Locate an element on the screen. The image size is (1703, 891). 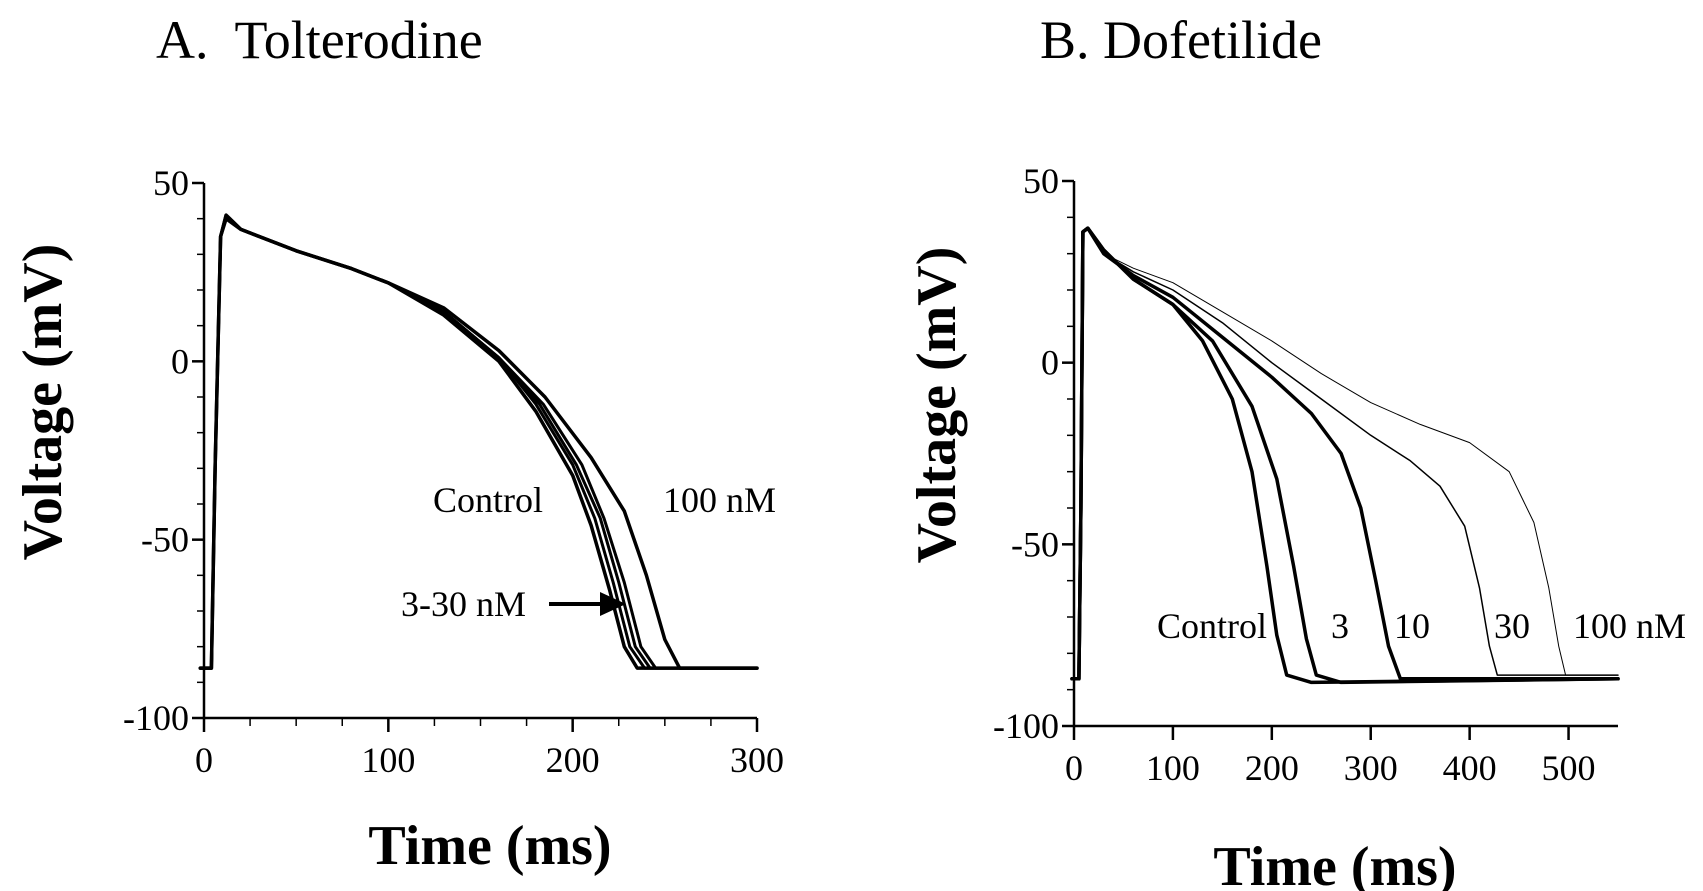
panel-a-x-axis-title: Time (ms) is located at coordinates (489, 846).